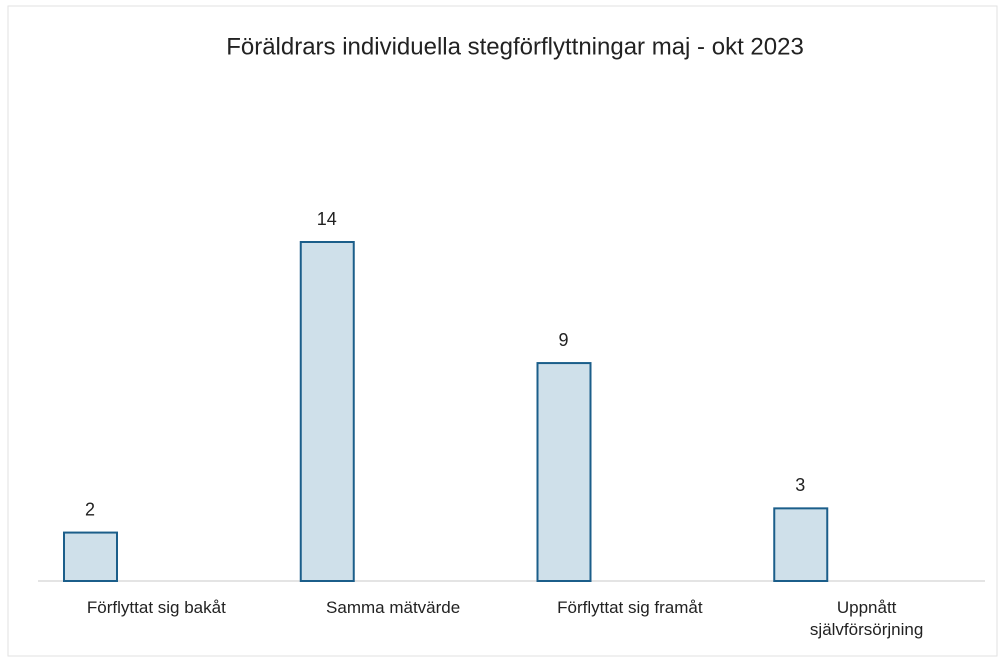  Describe the element at coordinates (327, 219) in the screenshot. I see `data-label: 14` at that location.